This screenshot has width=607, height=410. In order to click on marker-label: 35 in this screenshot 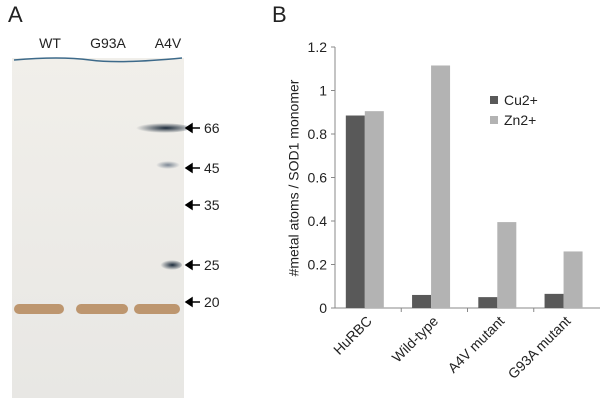, I will do `click(212, 205)`.